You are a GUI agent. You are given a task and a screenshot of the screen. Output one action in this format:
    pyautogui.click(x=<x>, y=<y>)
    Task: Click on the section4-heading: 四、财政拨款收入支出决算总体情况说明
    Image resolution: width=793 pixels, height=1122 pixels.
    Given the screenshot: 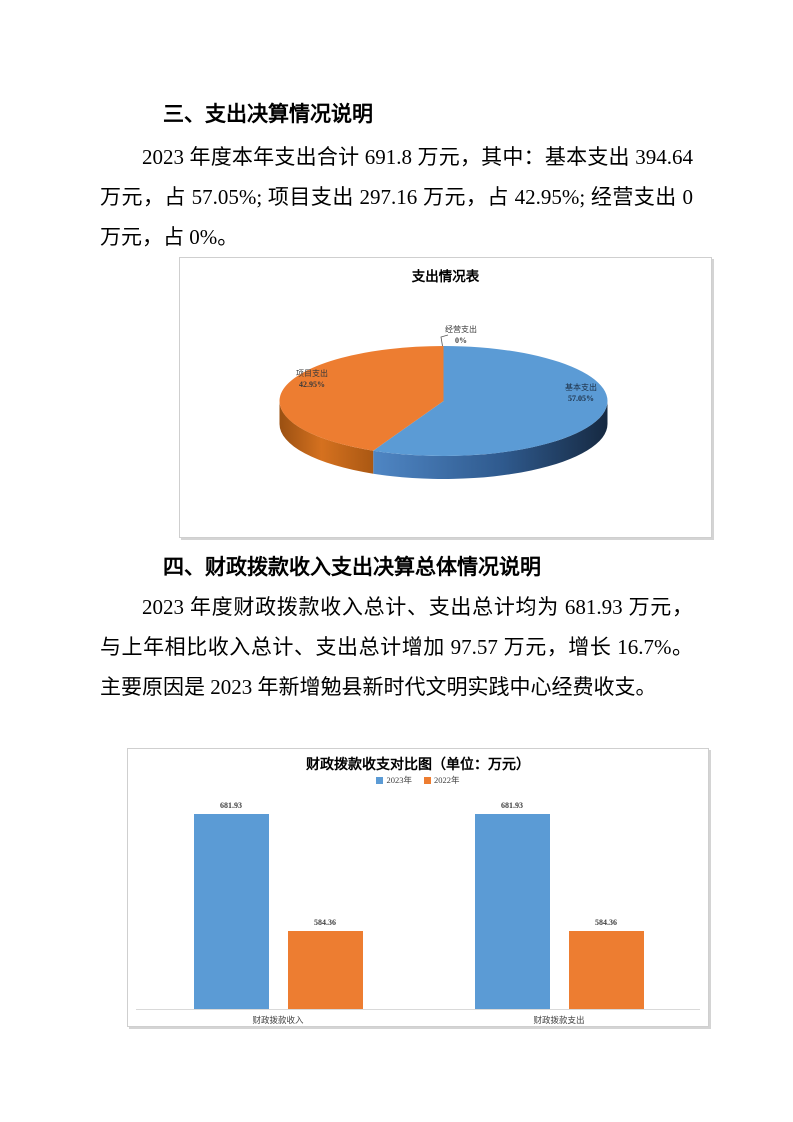 What is the action you would take?
    pyautogui.click(x=352, y=567)
    